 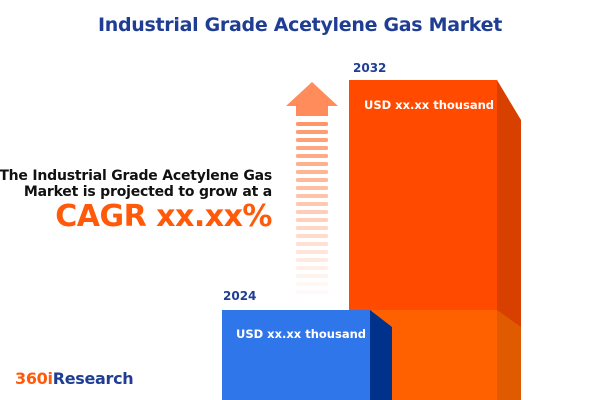 I want to click on bar-value-2032: USD xx.xx thousand, so click(x=429, y=105).